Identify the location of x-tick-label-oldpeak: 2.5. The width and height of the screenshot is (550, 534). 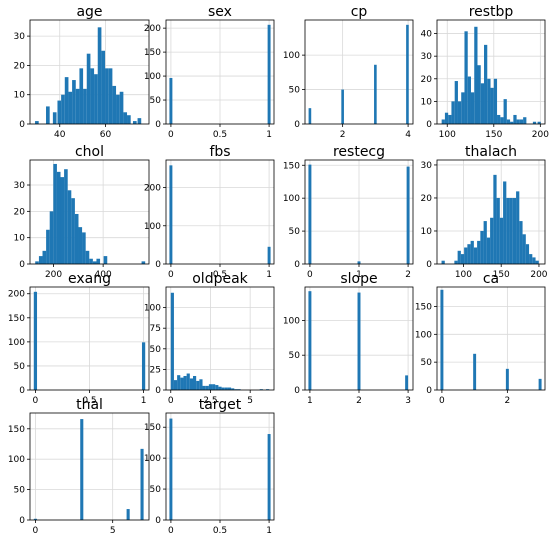
(210, 401).